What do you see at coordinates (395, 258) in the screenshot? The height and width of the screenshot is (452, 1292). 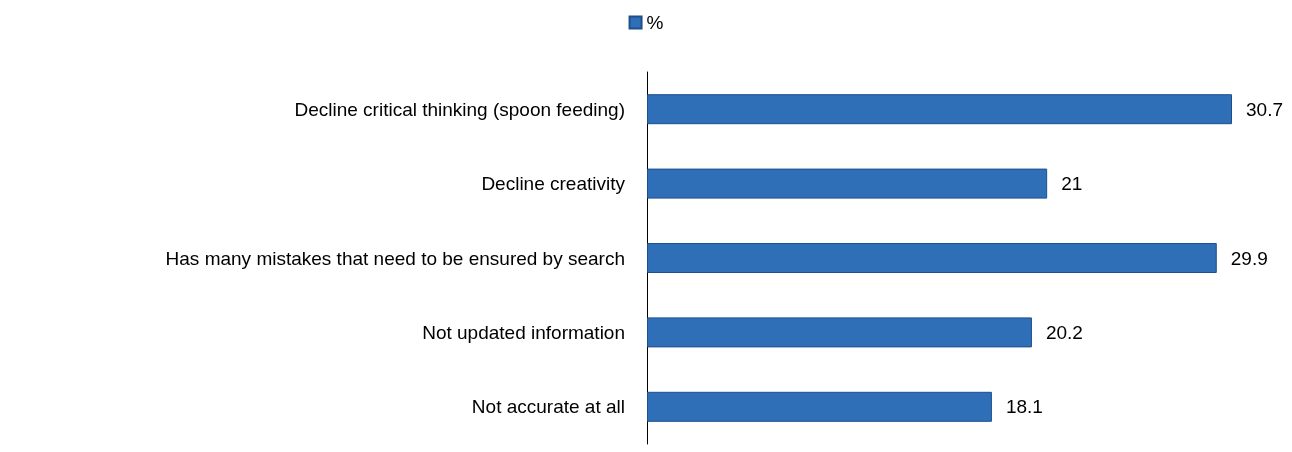 I see `y-tick-label: Has many mistakes that need to be ensured by search` at bounding box center [395, 258].